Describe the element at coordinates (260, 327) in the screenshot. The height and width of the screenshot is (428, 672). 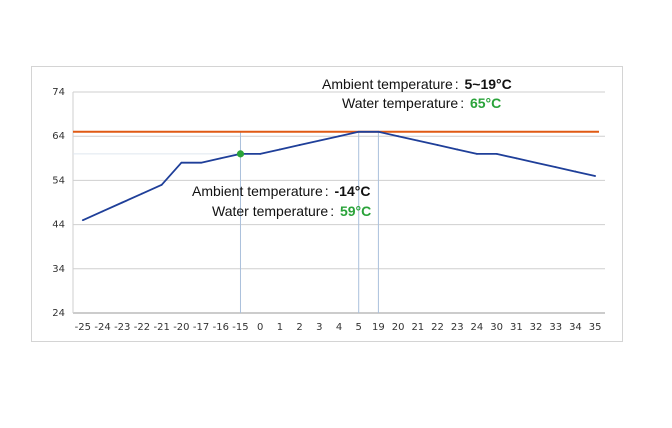
I see `x-tick-label-0: 0` at that location.